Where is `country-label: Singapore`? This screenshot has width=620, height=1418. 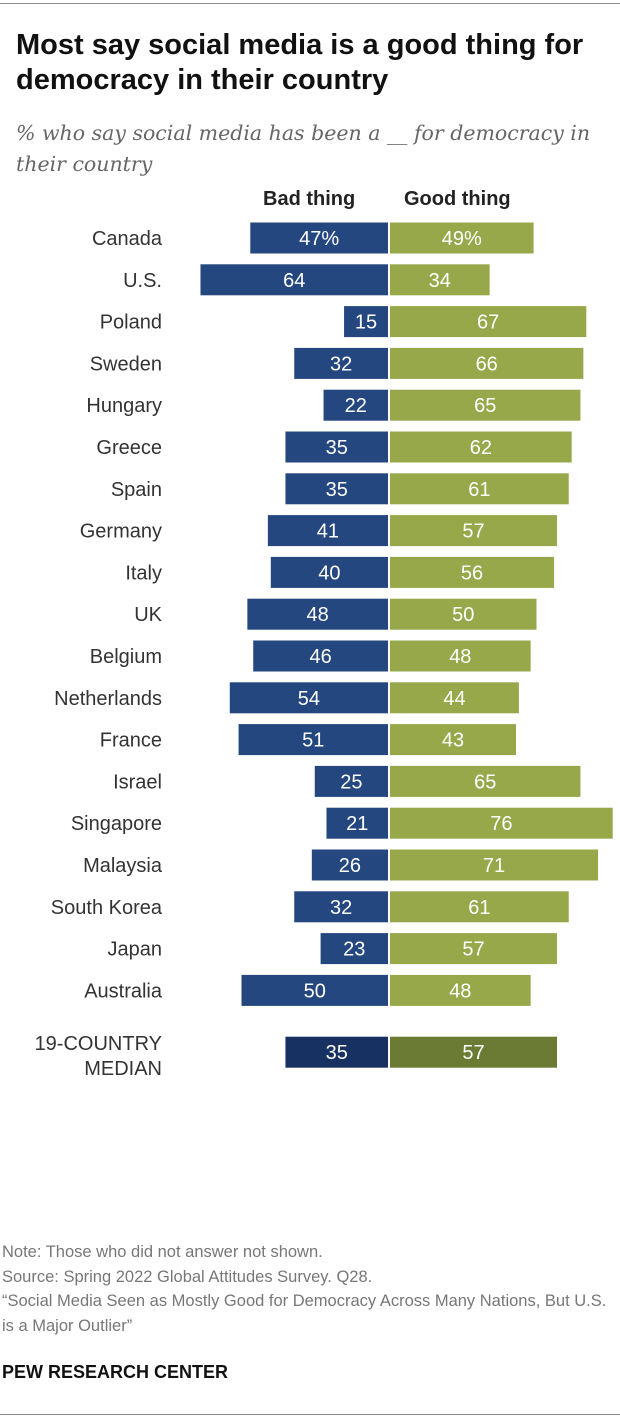 country-label: Singapore is located at coordinates (116, 824).